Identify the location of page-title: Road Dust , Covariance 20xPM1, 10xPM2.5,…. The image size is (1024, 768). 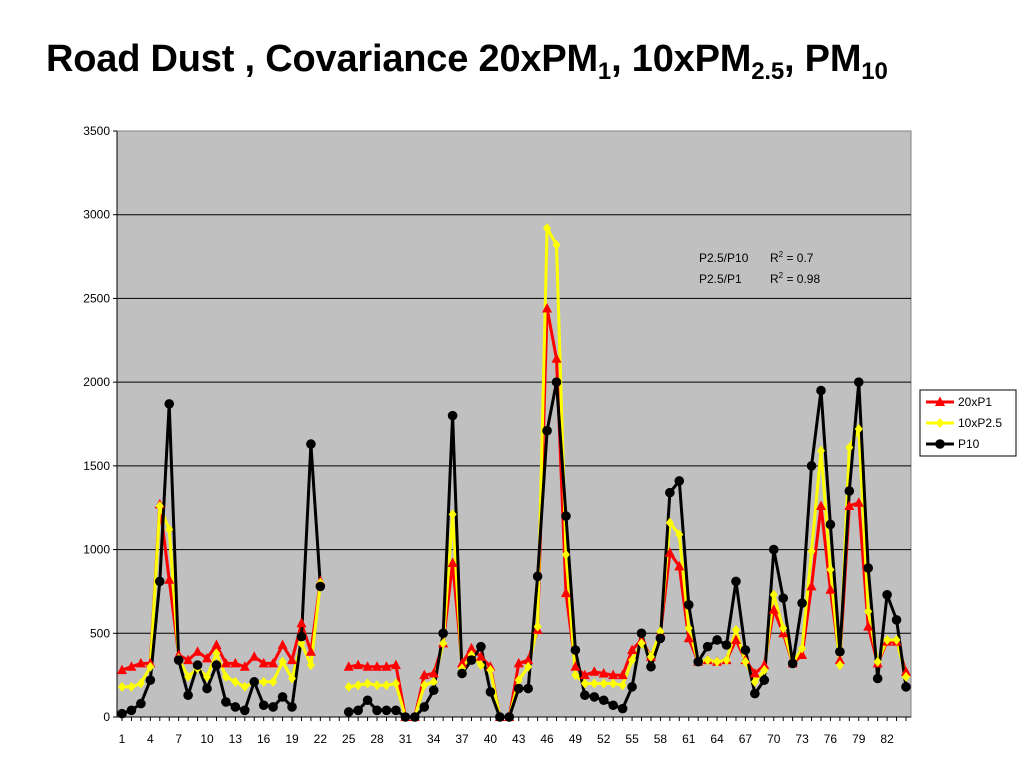
(467, 61).